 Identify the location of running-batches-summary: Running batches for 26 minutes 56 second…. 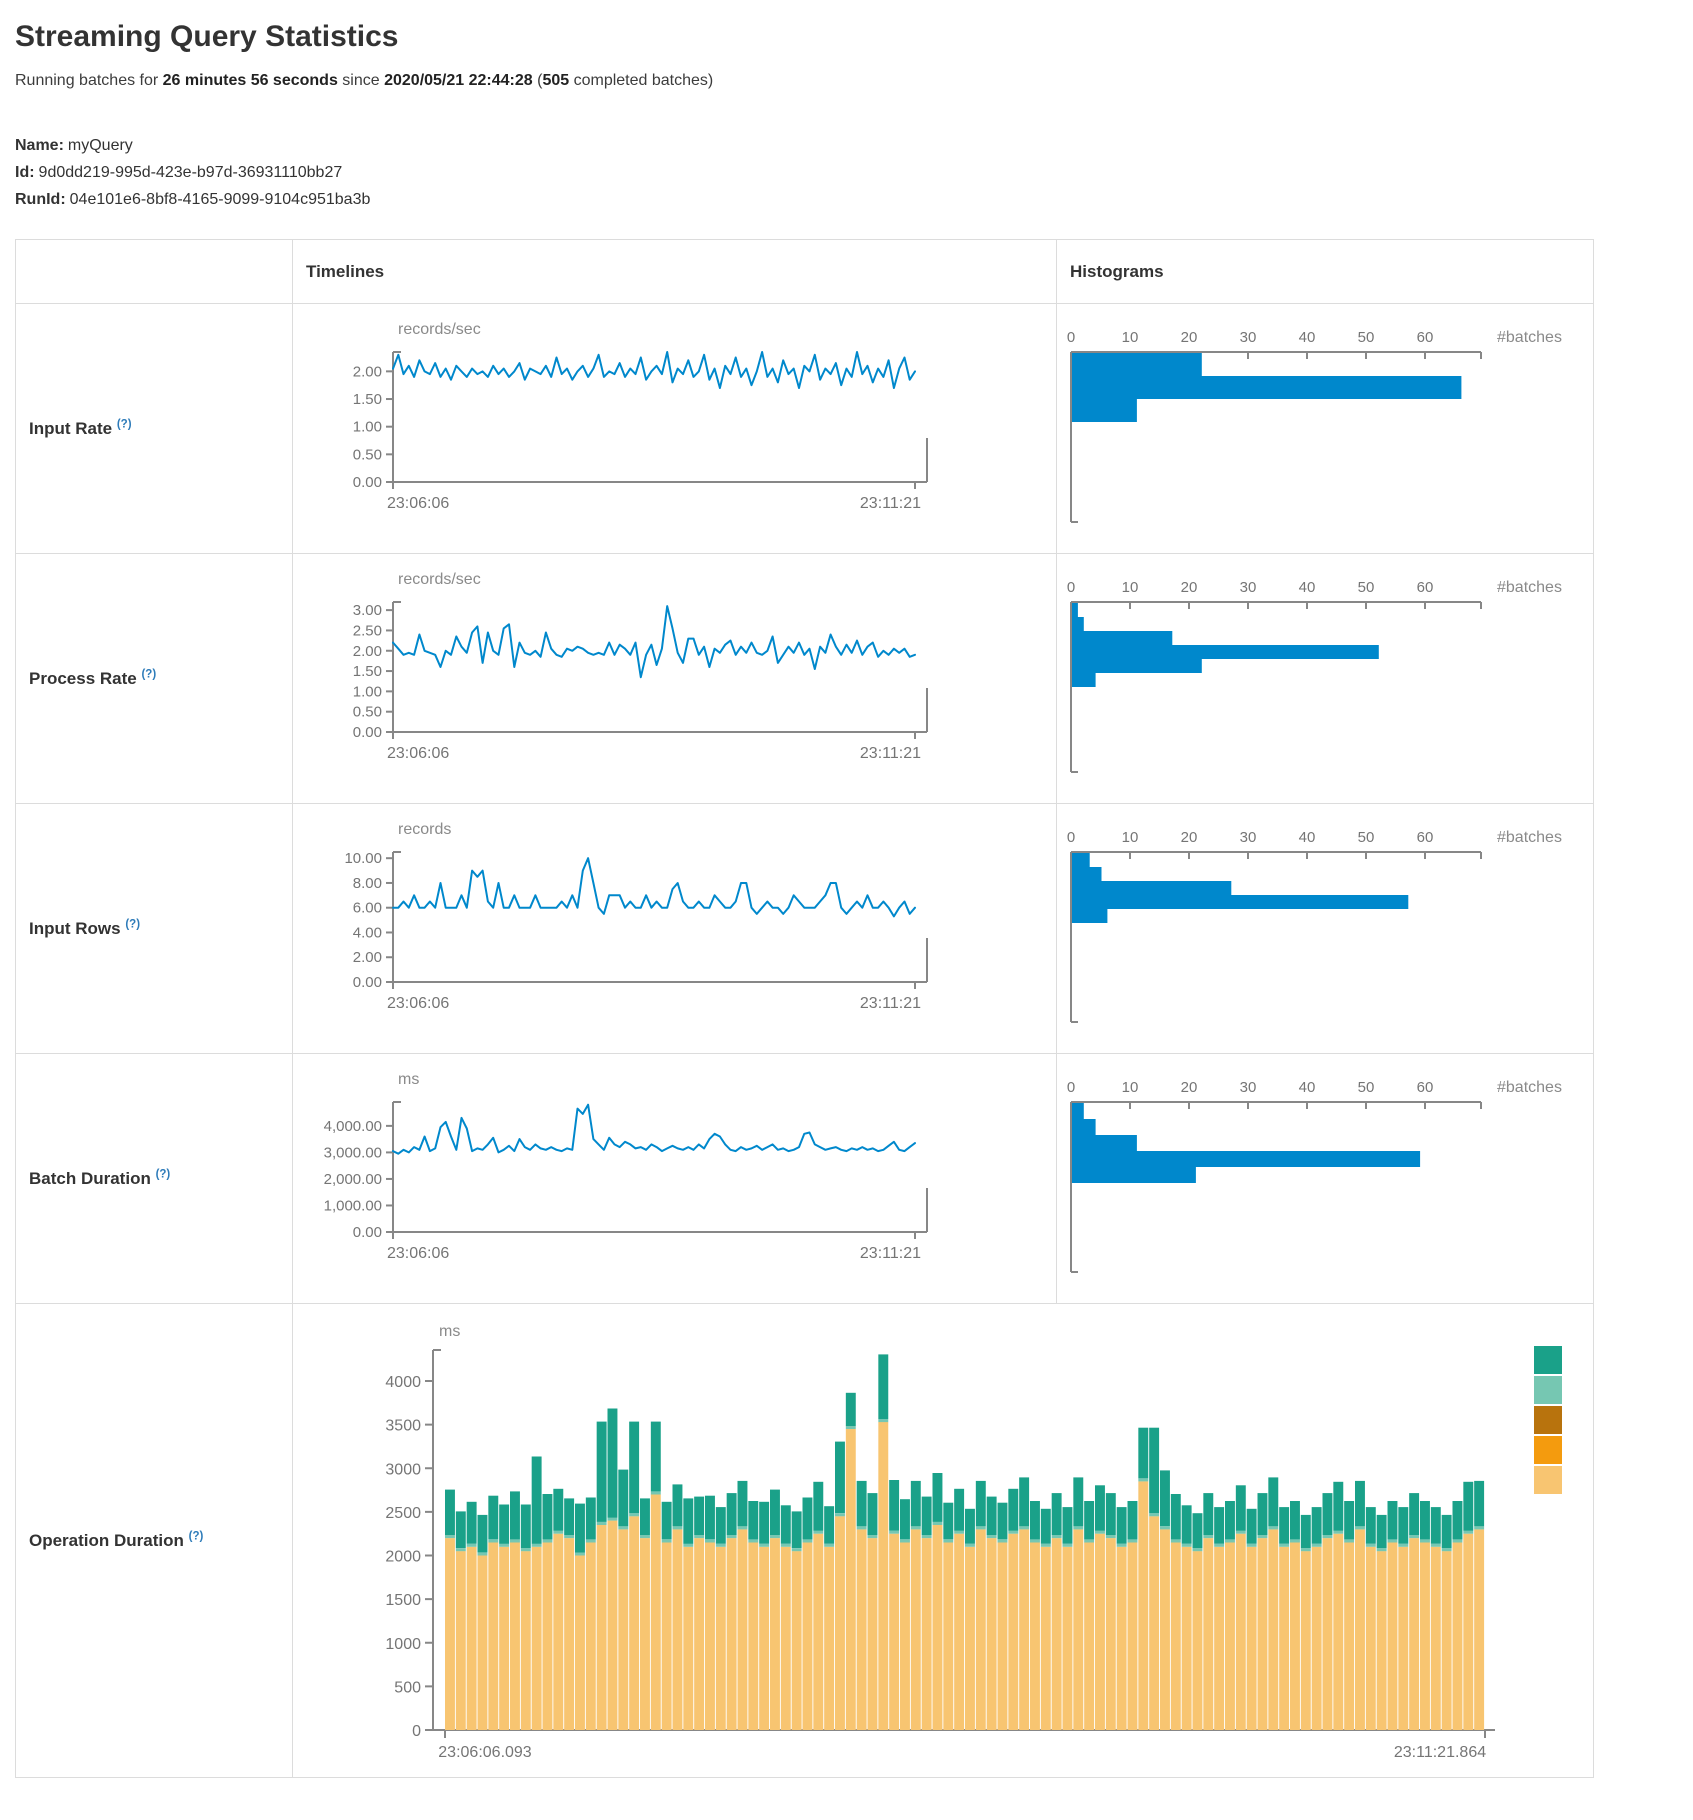
(854, 81).